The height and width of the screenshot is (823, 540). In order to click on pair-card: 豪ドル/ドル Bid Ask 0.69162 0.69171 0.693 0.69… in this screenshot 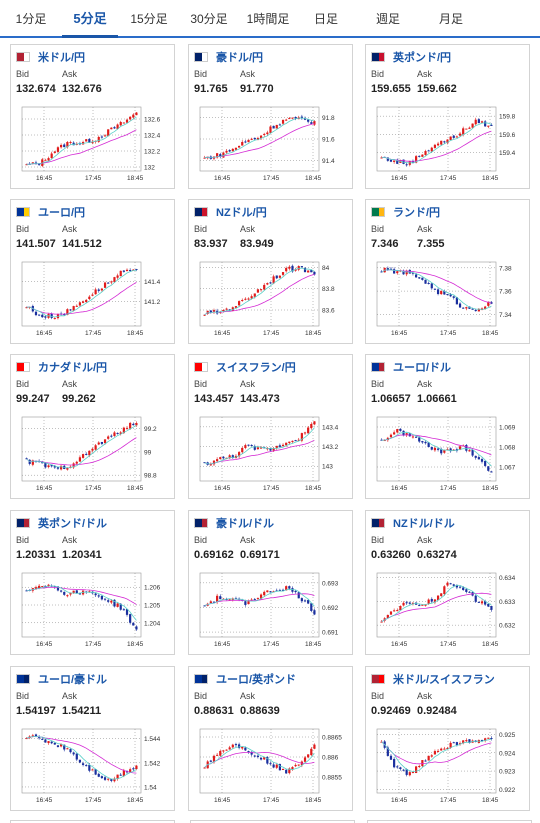, I will do `click(270, 582)`.